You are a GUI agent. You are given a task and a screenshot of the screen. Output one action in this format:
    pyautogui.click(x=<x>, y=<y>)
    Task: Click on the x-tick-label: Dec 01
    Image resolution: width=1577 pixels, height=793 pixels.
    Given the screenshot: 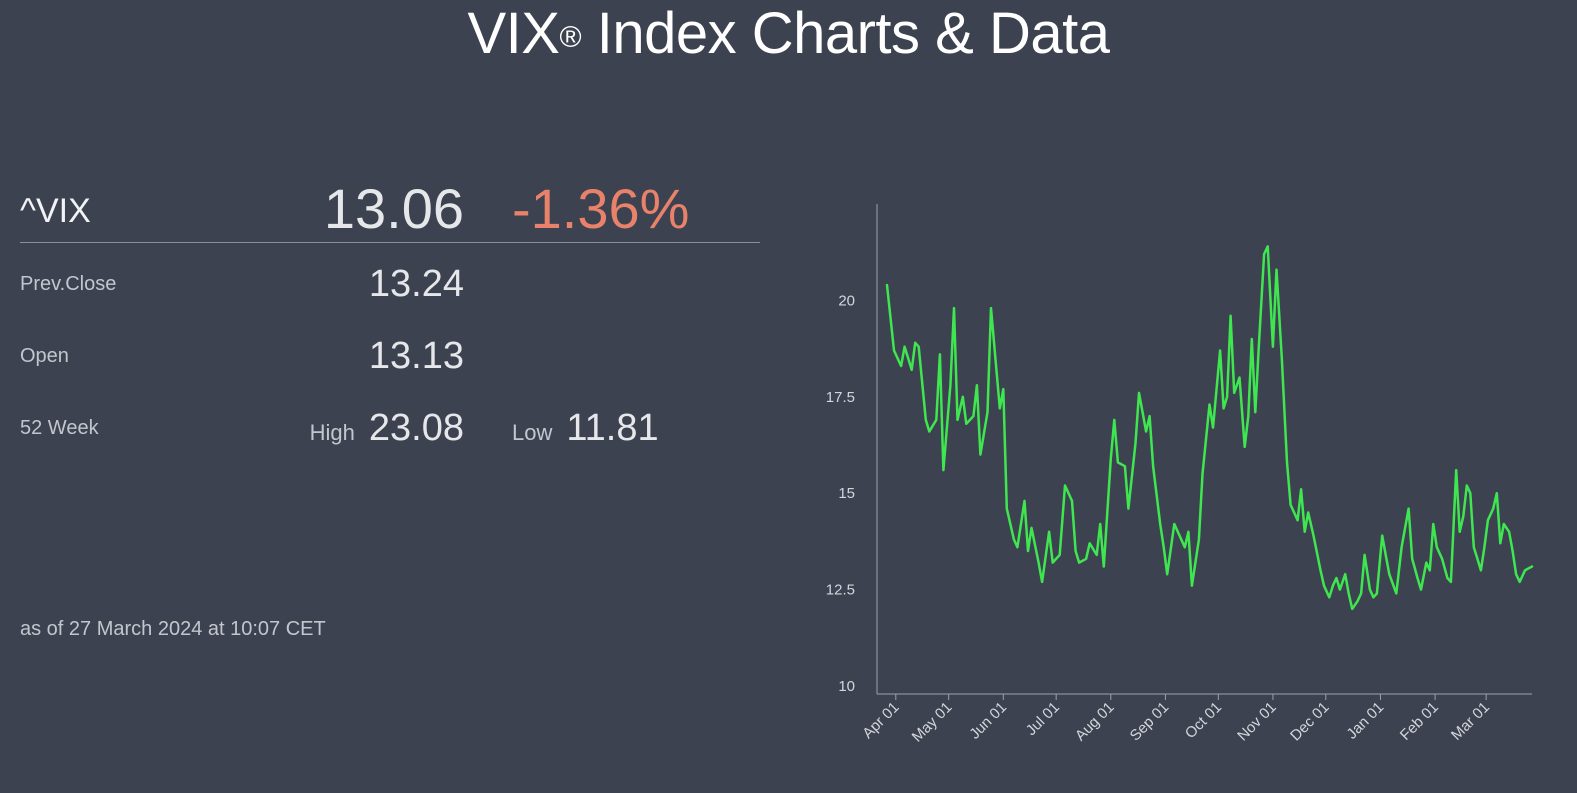 What is the action you would take?
    pyautogui.click(x=1310, y=722)
    